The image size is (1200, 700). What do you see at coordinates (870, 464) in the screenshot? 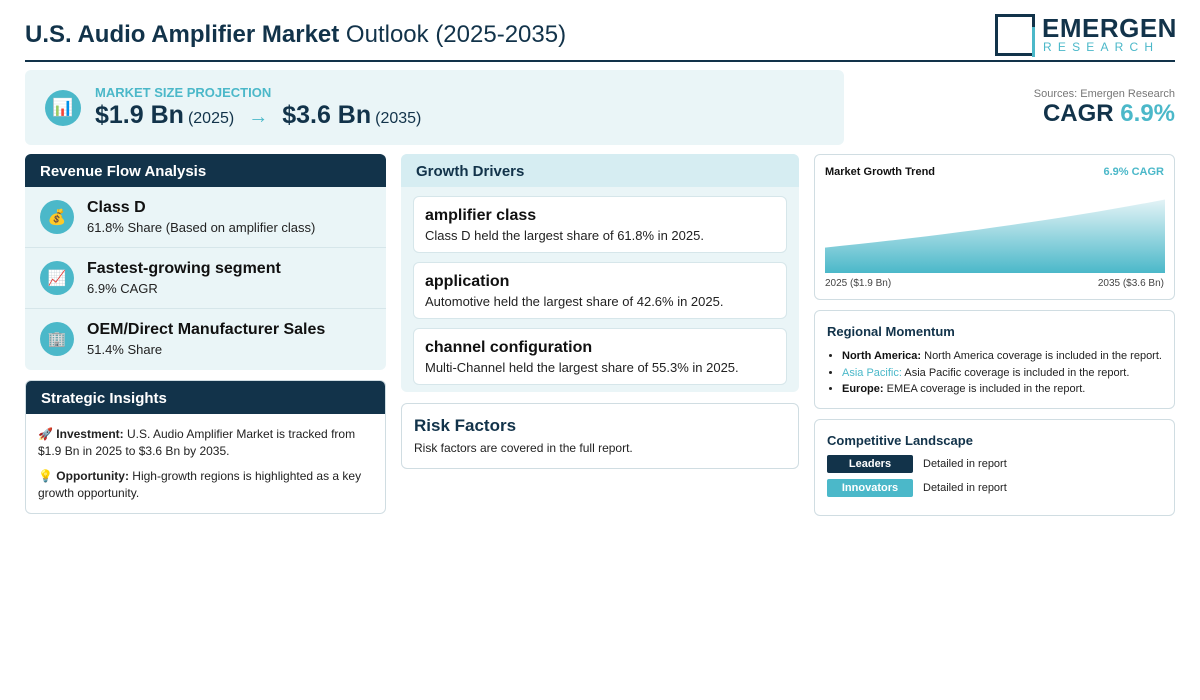
I see `leaders-badge: Leaders` at bounding box center [870, 464].